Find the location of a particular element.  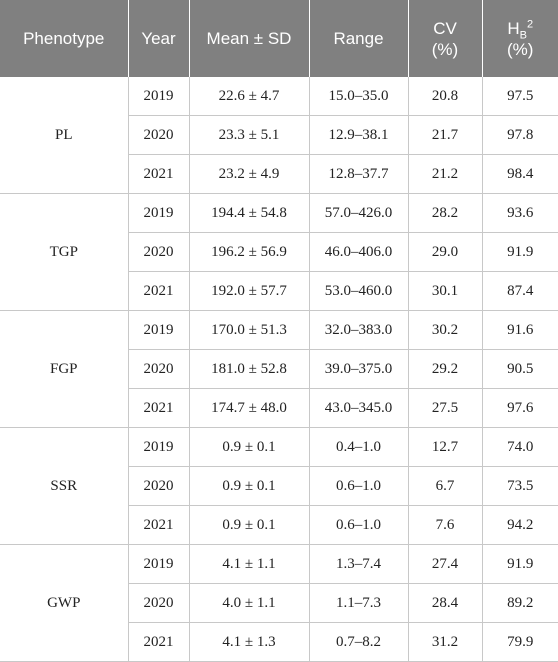

mean-sd-cell: 23.2 ± 4.9 is located at coordinates (249, 174).